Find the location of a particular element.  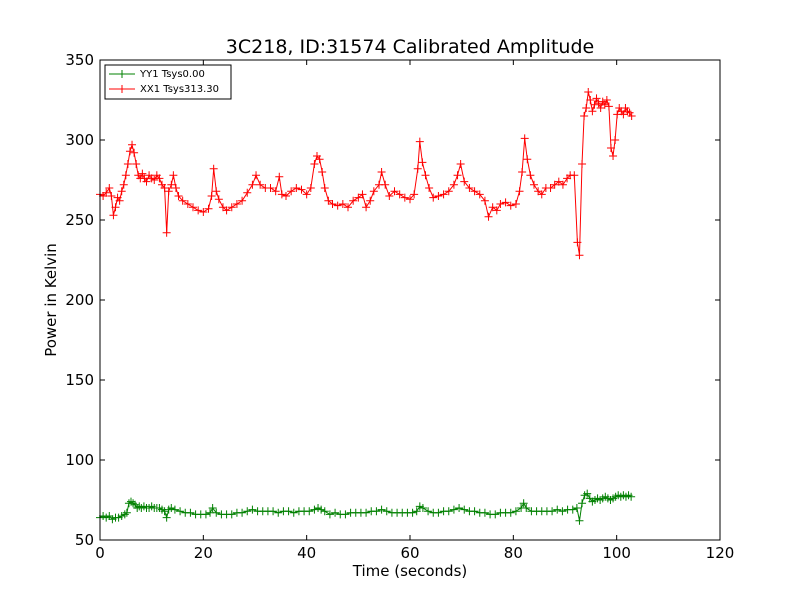

legend-box is located at coordinates (168, 82).